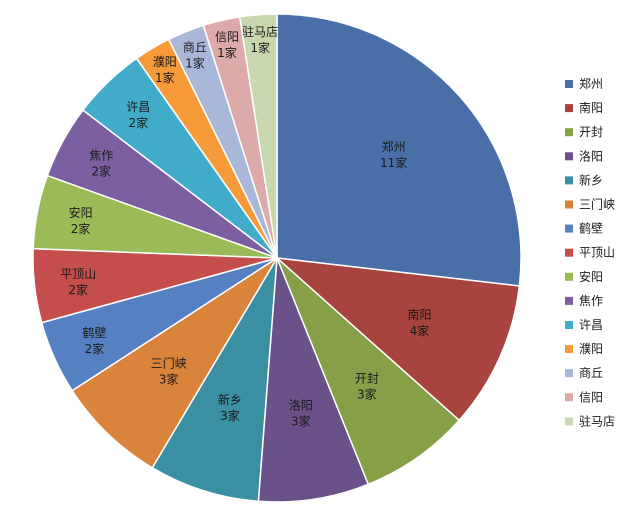 The height and width of the screenshot is (514, 632). I want to click on slice-name-label: 安阳, so click(81, 212).